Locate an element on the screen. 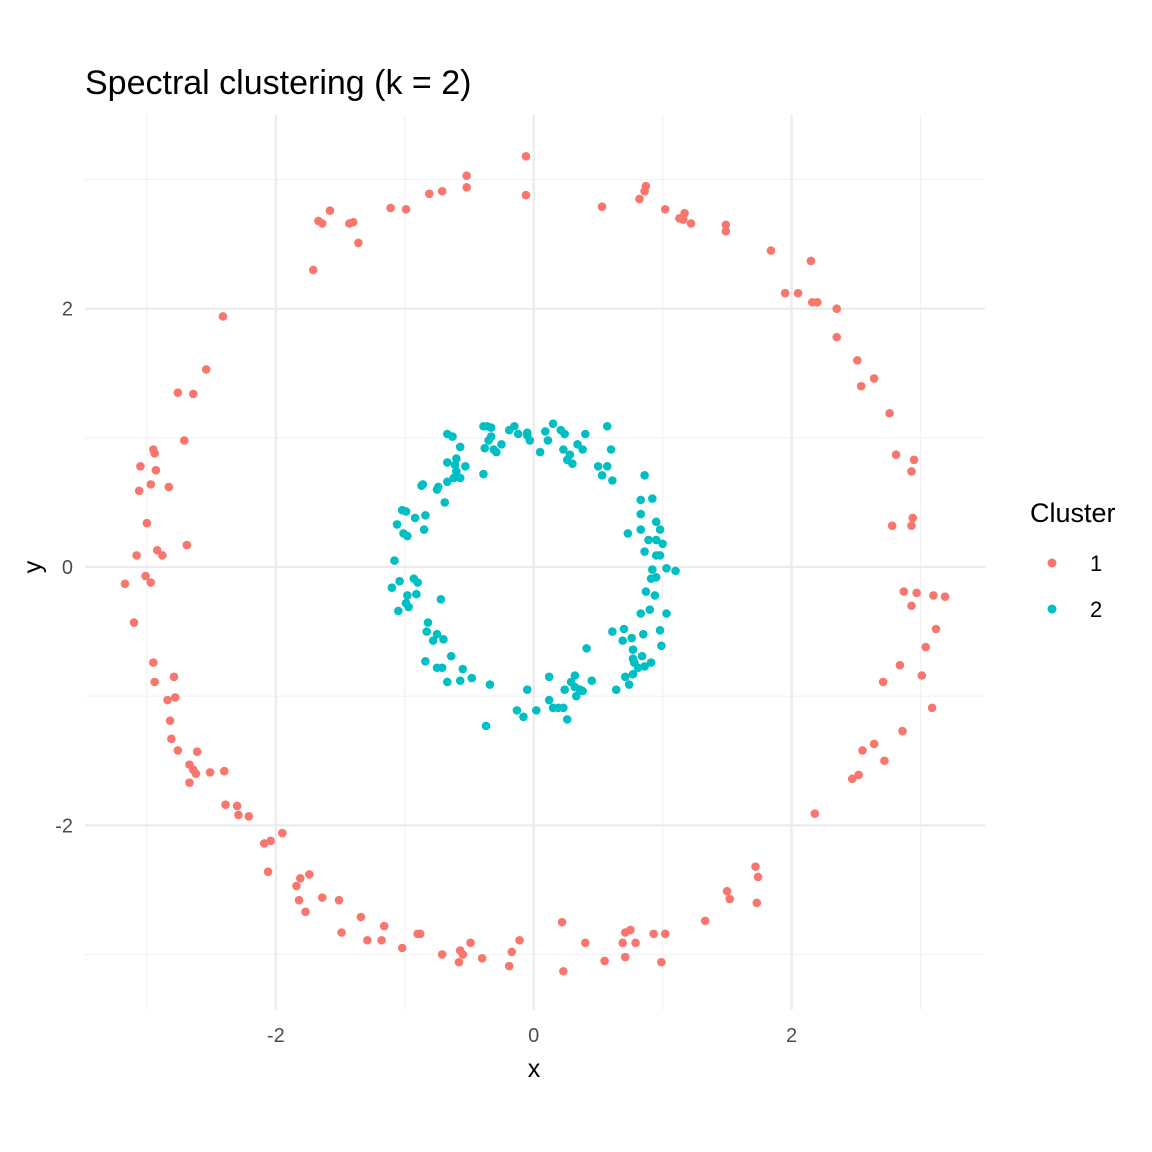  y-axis-title: y is located at coordinates (33, 566).